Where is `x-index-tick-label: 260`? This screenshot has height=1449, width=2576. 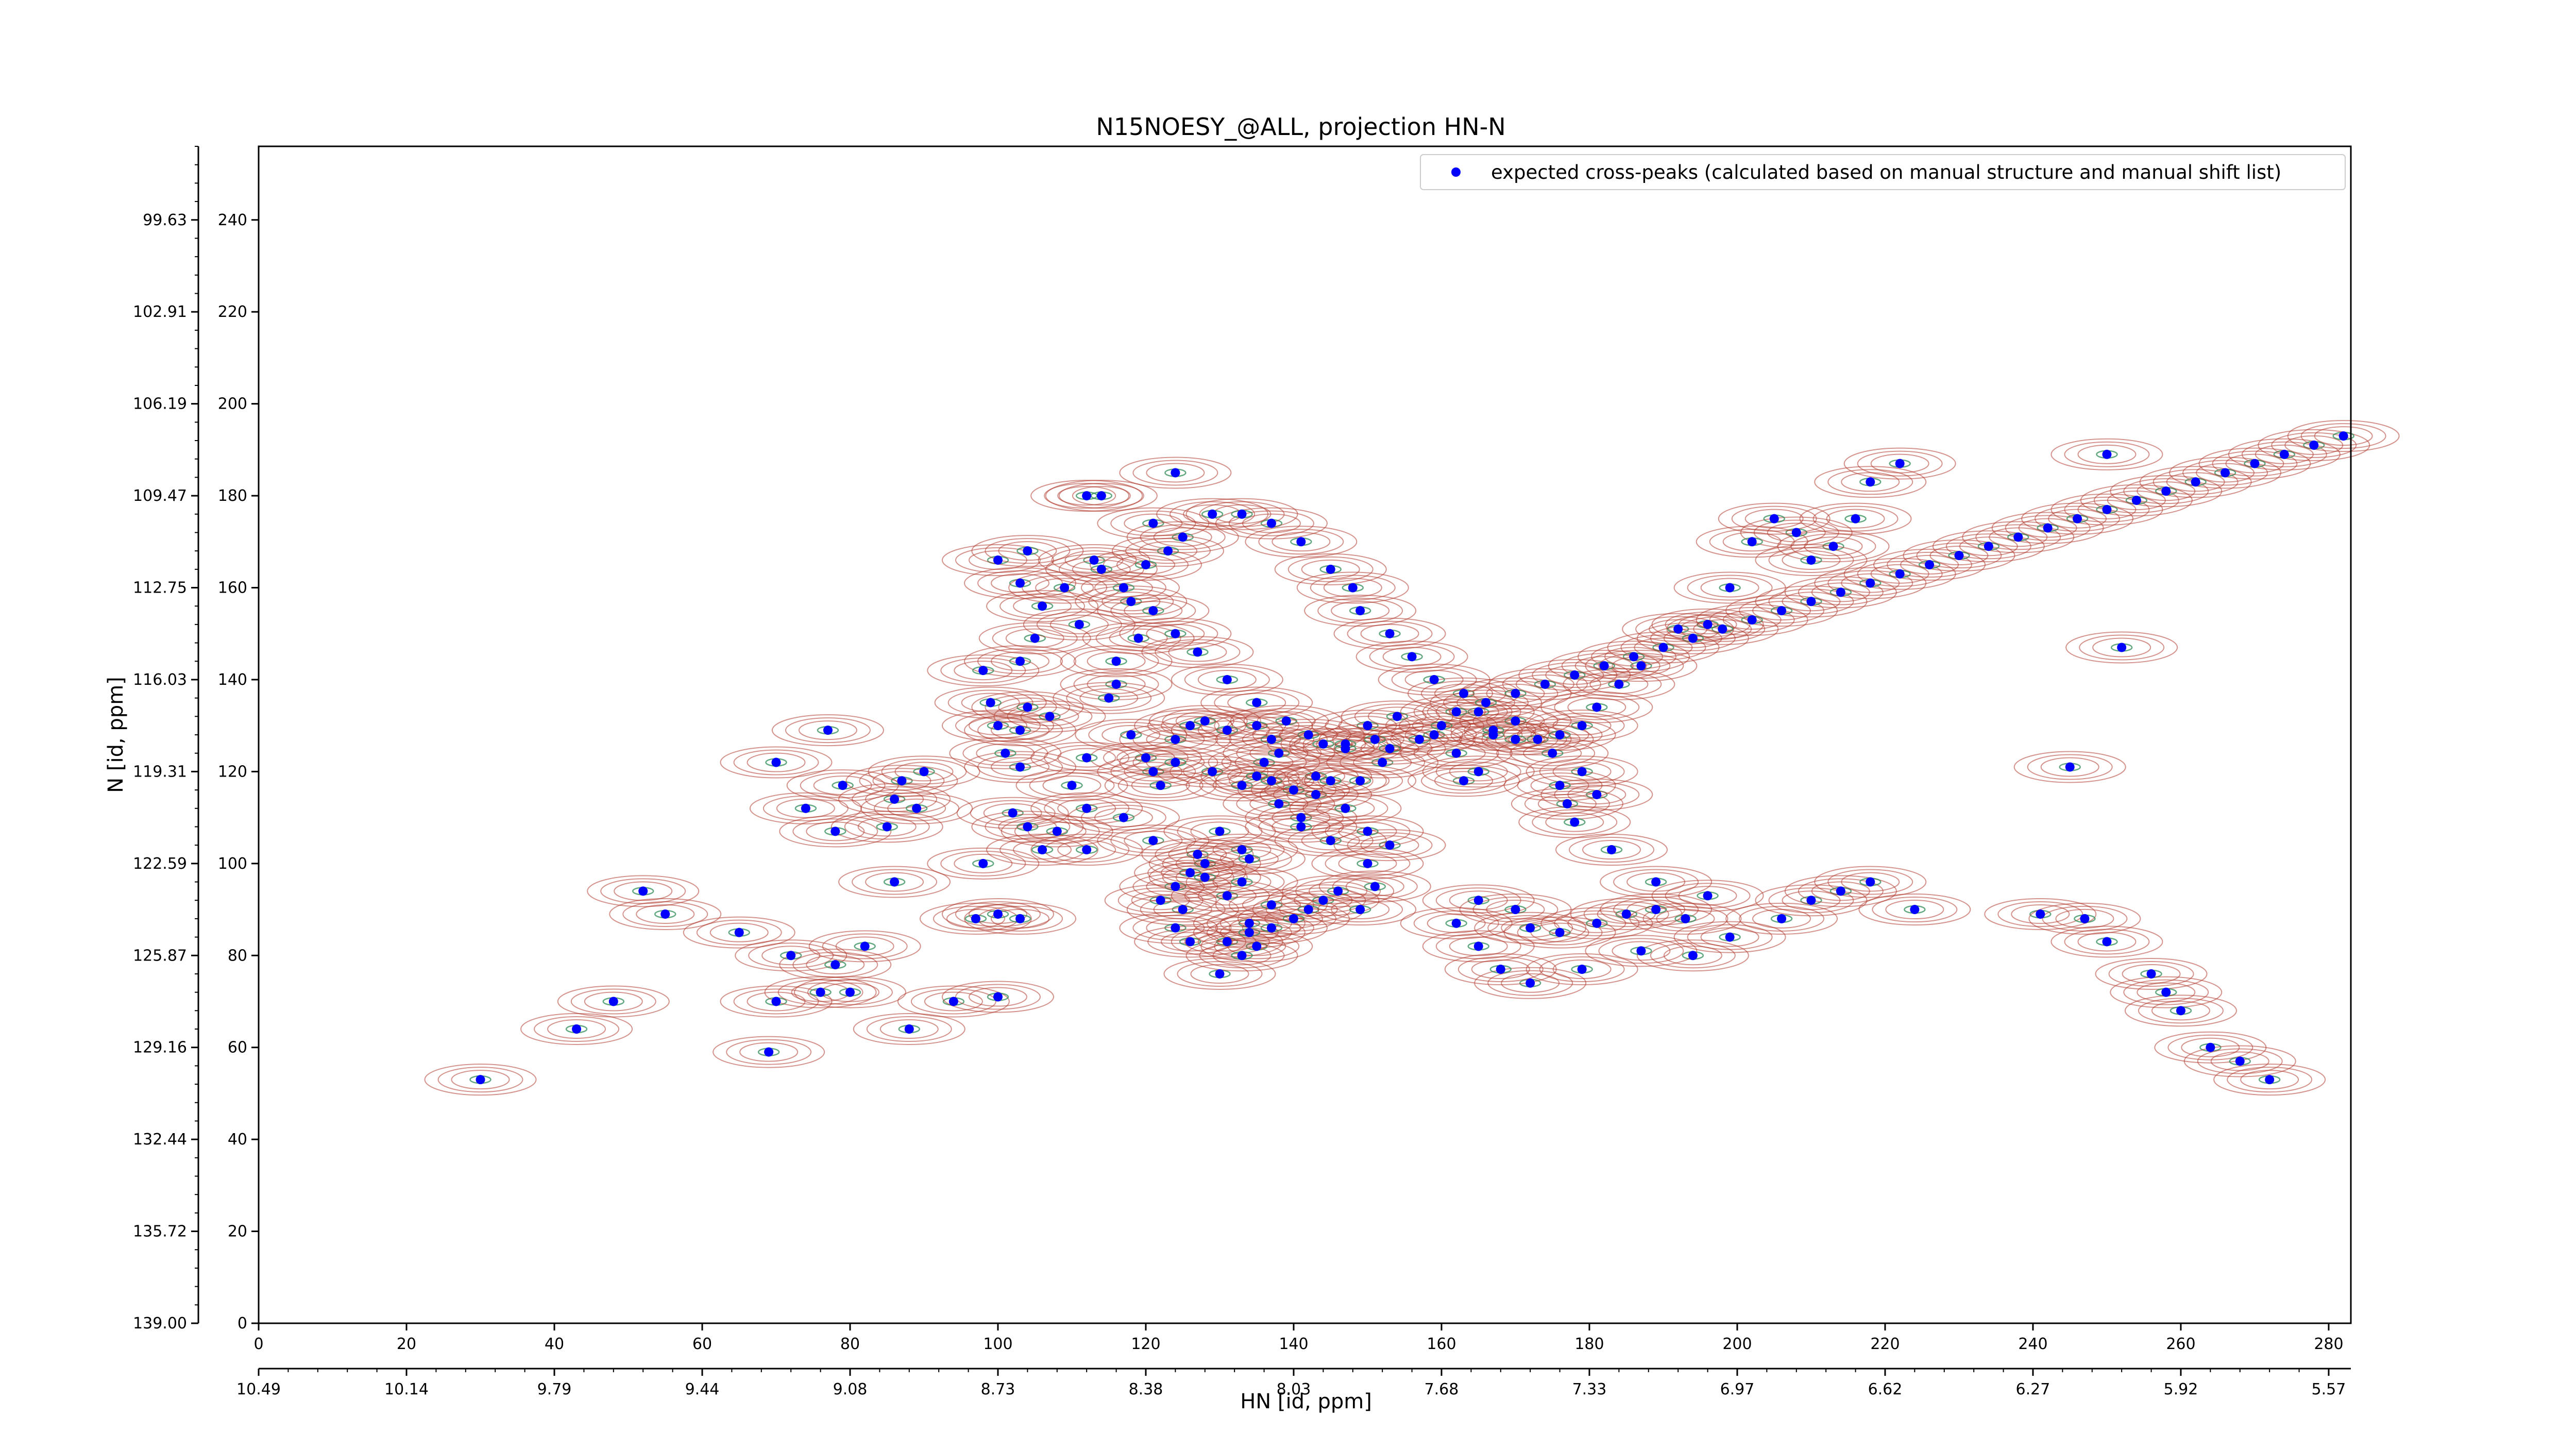
x-index-tick-label: 260 is located at coordinates (2180, 1344).